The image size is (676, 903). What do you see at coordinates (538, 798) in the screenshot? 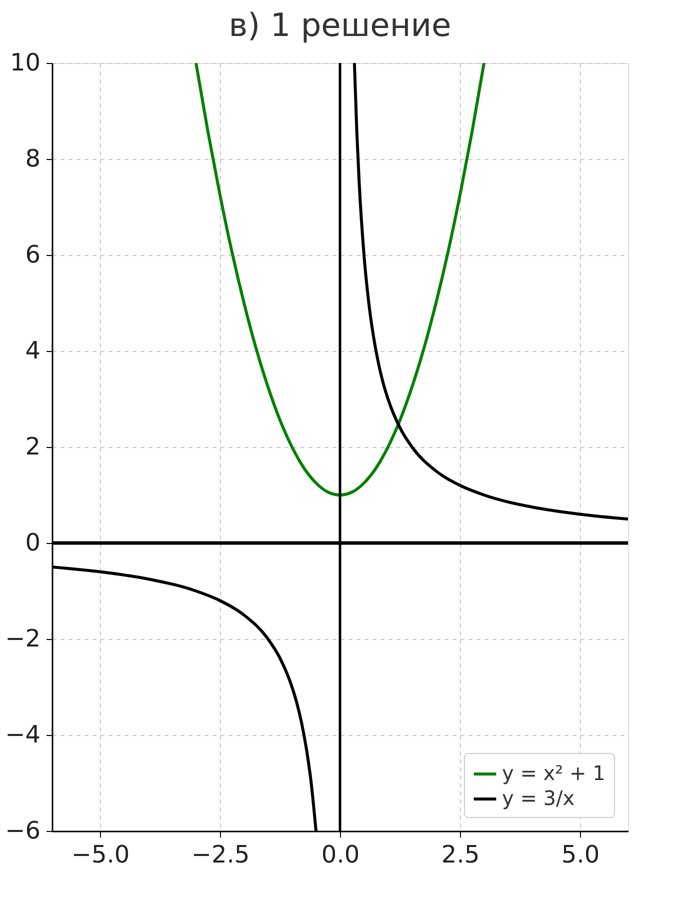
I see `legend-label: y = 3/x` at bounding box center [538, 798].